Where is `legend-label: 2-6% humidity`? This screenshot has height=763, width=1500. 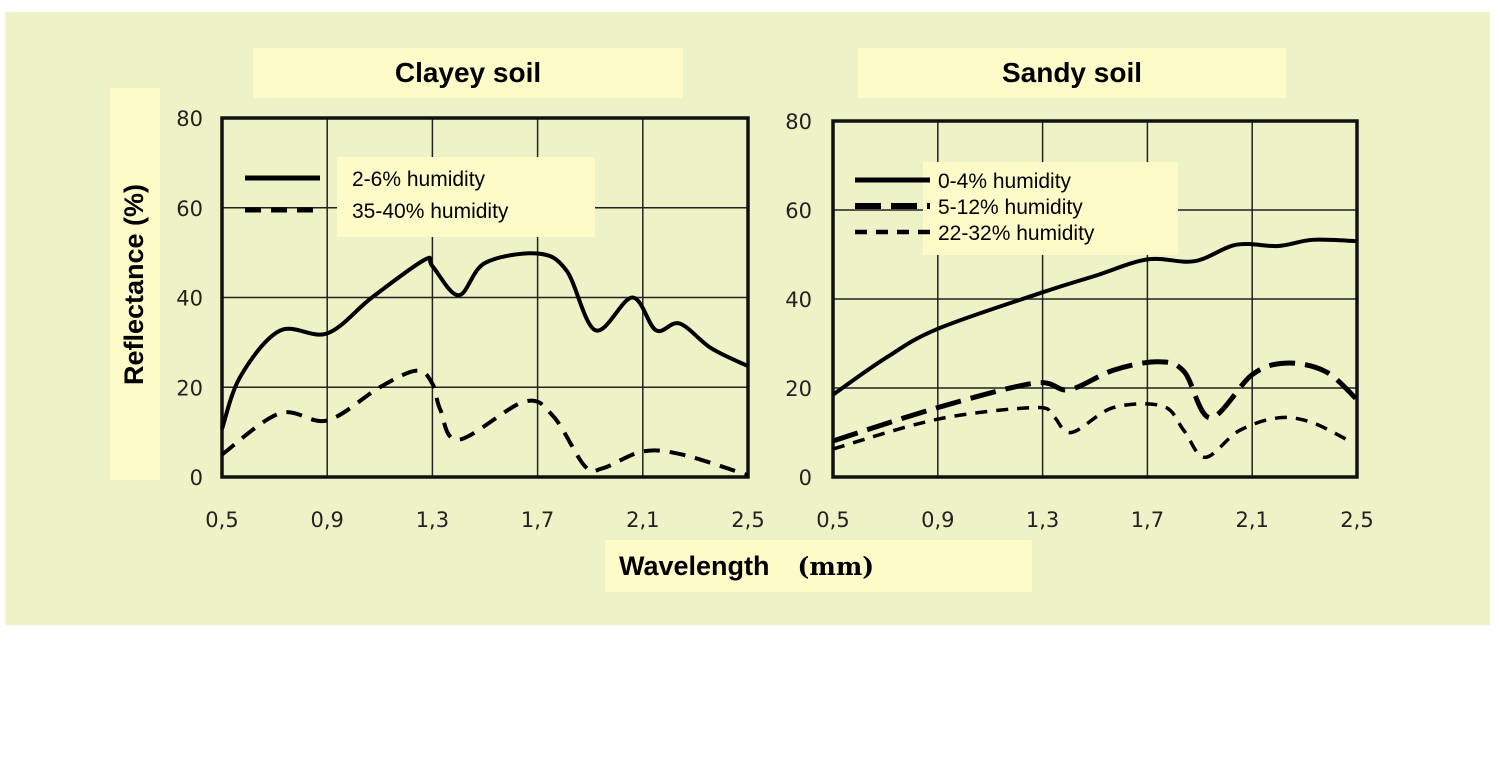
legend-label: 2-6% humidity is located at coordinates (419, 179).